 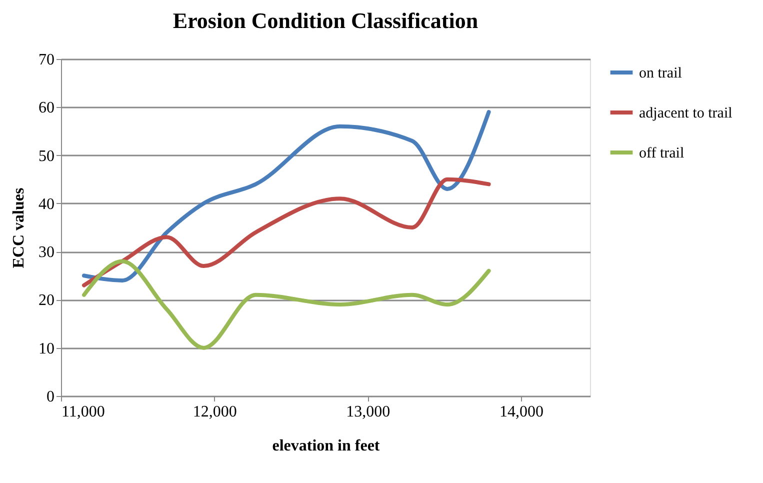 I want to click on x-axis-title: elevation in feet, so click(x=326, y=446).